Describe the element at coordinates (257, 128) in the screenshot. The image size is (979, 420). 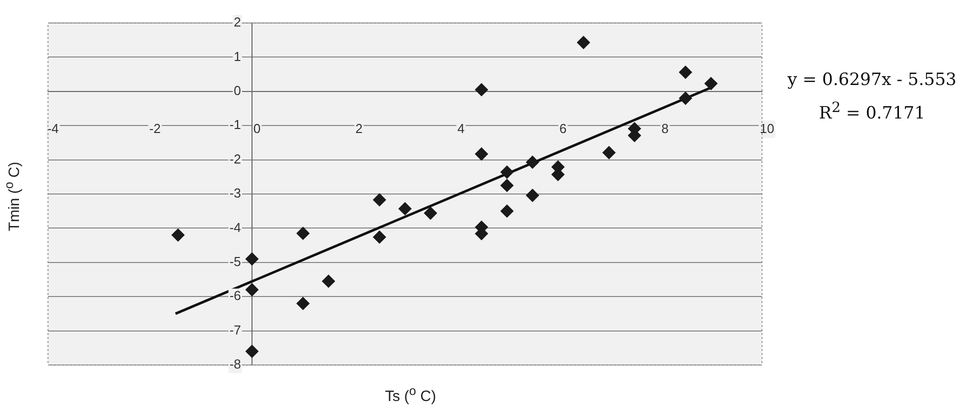
I see `x-tick-label: 0` at that location.